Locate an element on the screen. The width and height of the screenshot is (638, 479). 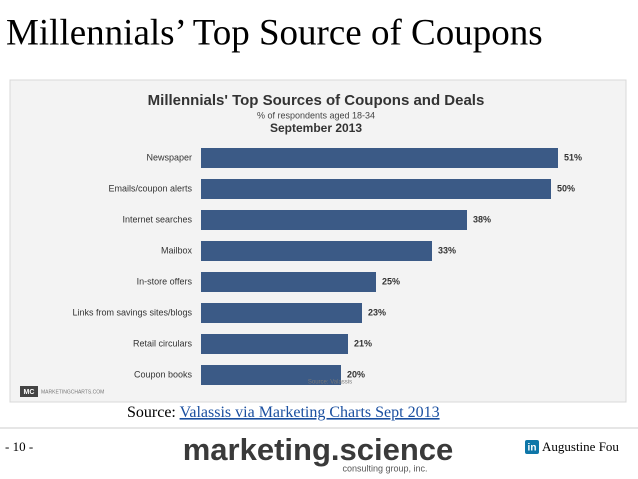
slide-title: Millennials’ Top Source of Coupons is located at coordinates (274, 32).